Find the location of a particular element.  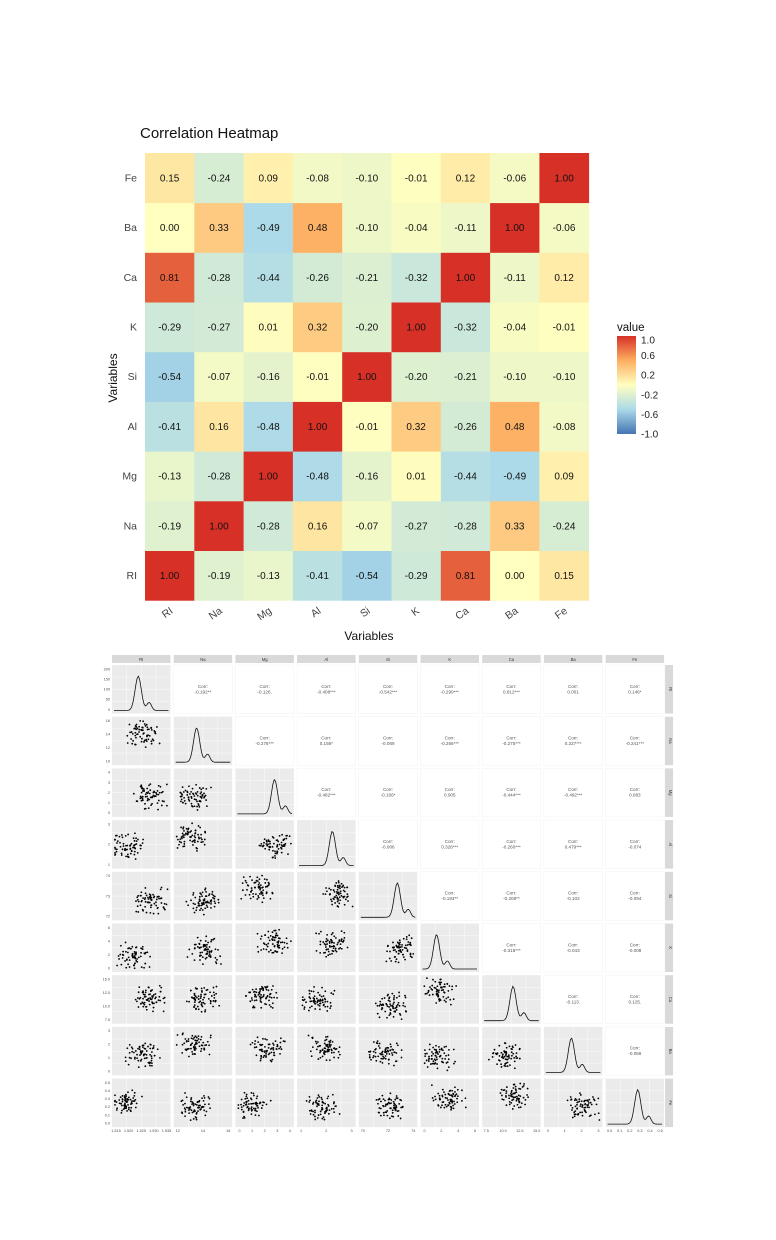

heatmap-cell-label-Ba-Si: -0.10 is located at coordinates (366, 228).